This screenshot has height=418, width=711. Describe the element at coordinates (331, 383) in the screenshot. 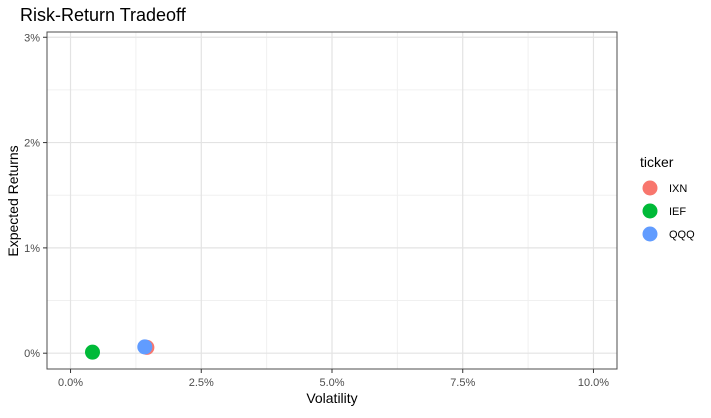

I see `x-tick-label: 5.0%` at that location.